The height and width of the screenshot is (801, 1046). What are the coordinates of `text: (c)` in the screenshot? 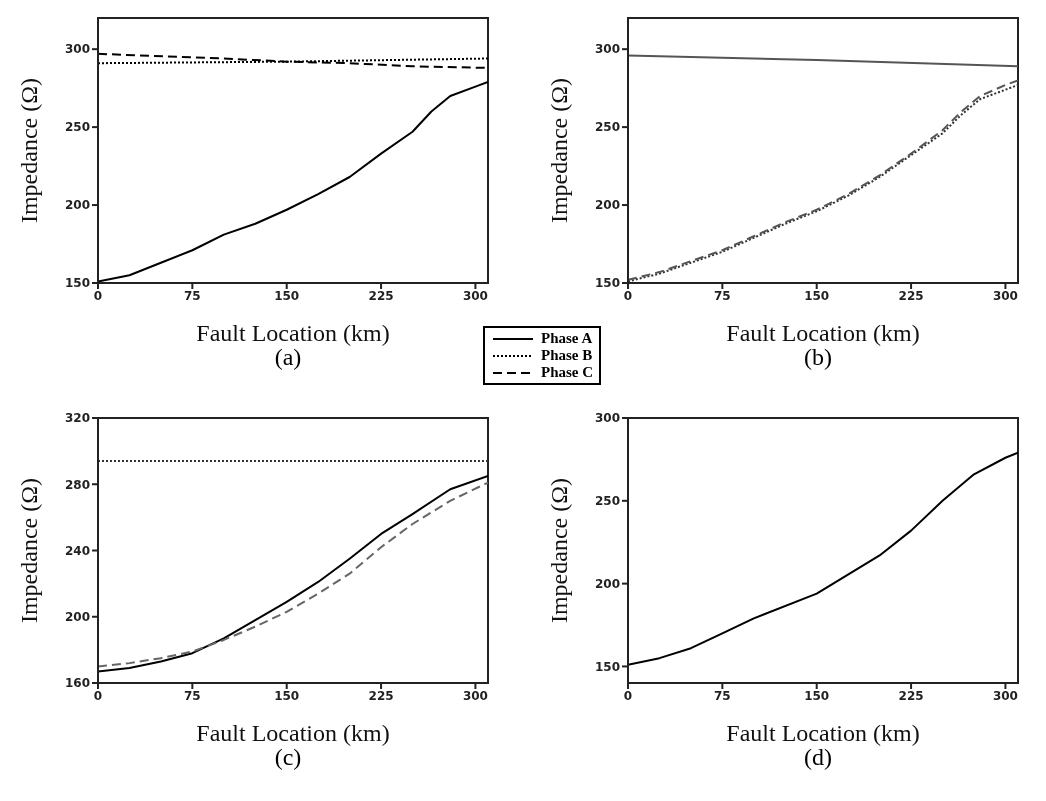 It's located at (288, 757).